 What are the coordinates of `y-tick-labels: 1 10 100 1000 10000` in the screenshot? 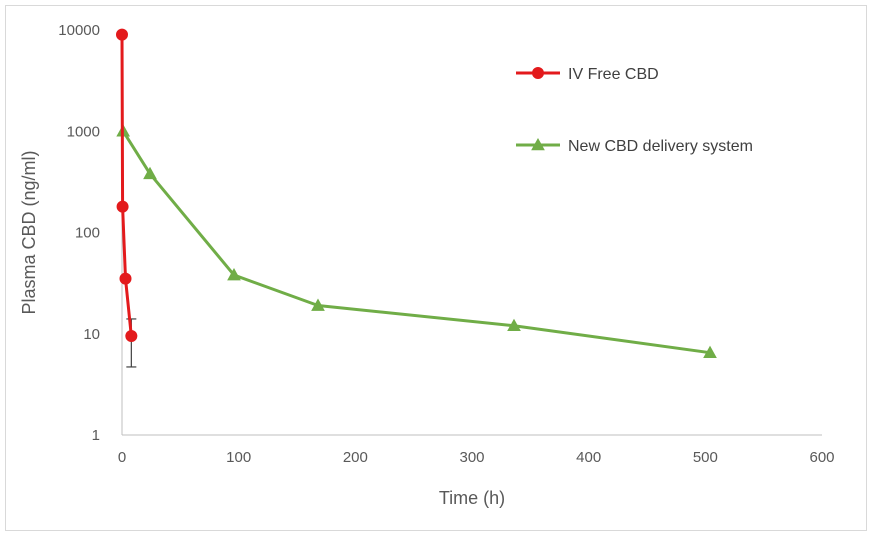 It's located at (79, 233).